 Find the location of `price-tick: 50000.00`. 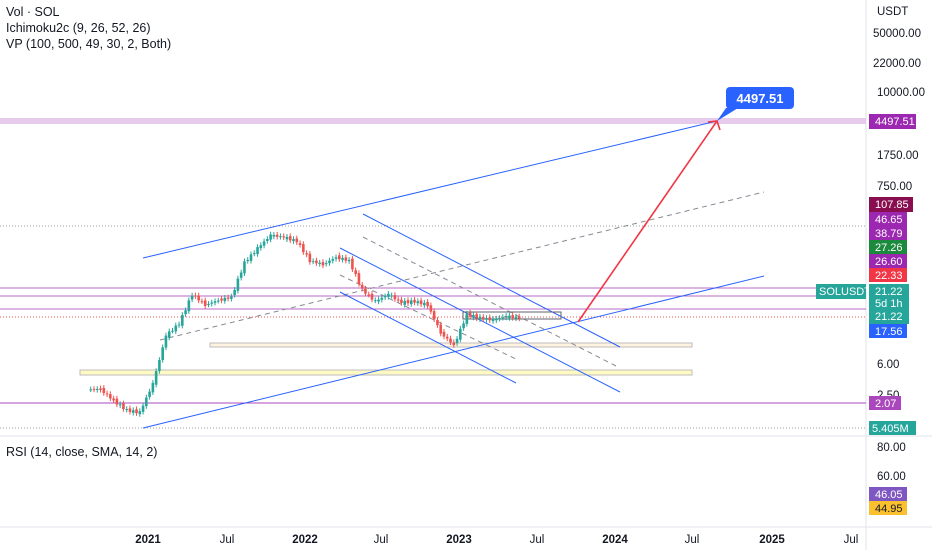

price-tick: 50000.00 is located at coordinates (897, 34).